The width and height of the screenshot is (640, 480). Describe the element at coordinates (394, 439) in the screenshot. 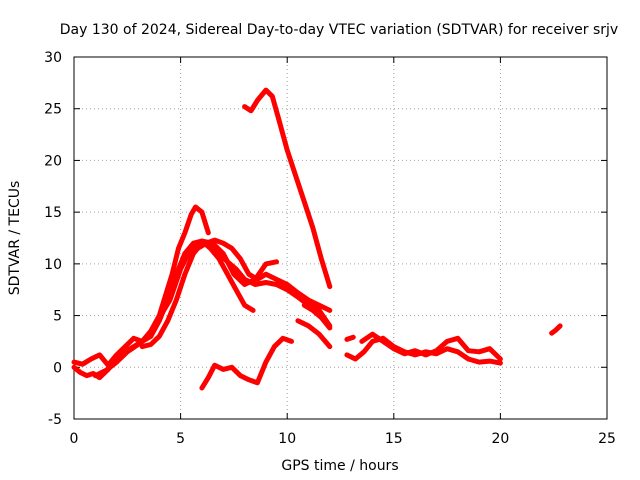

I see `x-tick-label: 15` at that location.